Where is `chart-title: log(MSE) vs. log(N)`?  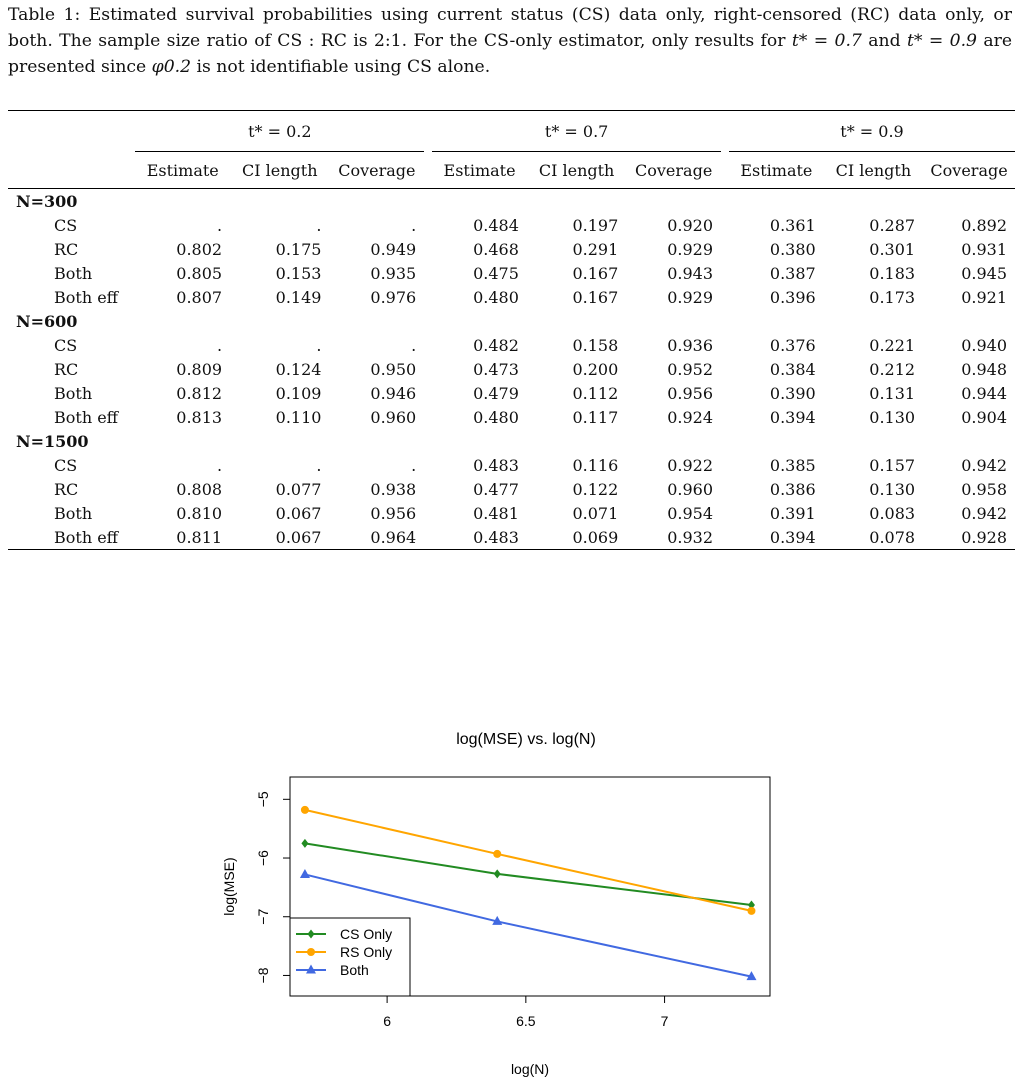
chart-title: log(MSE) vs. log(N) is located at coordinates (526, 739).